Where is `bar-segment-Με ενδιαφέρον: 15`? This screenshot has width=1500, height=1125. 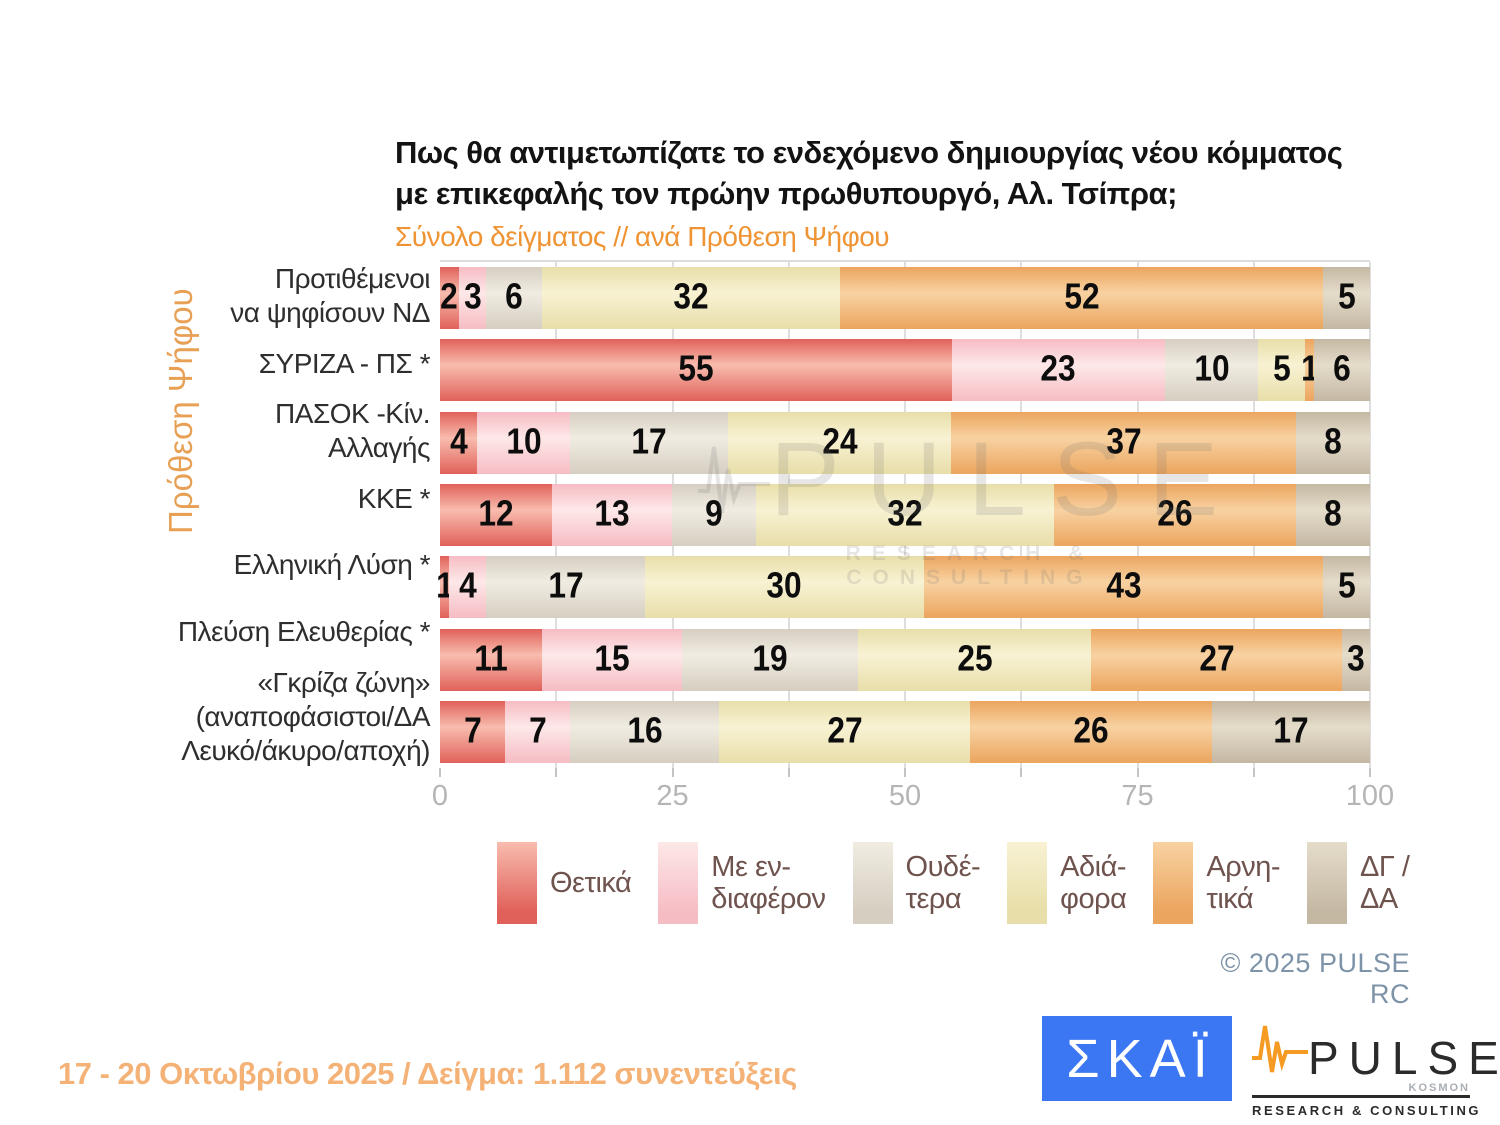 bar-segment-Με ενδιαφέρον: 15 is located at coordinates (612, 659).